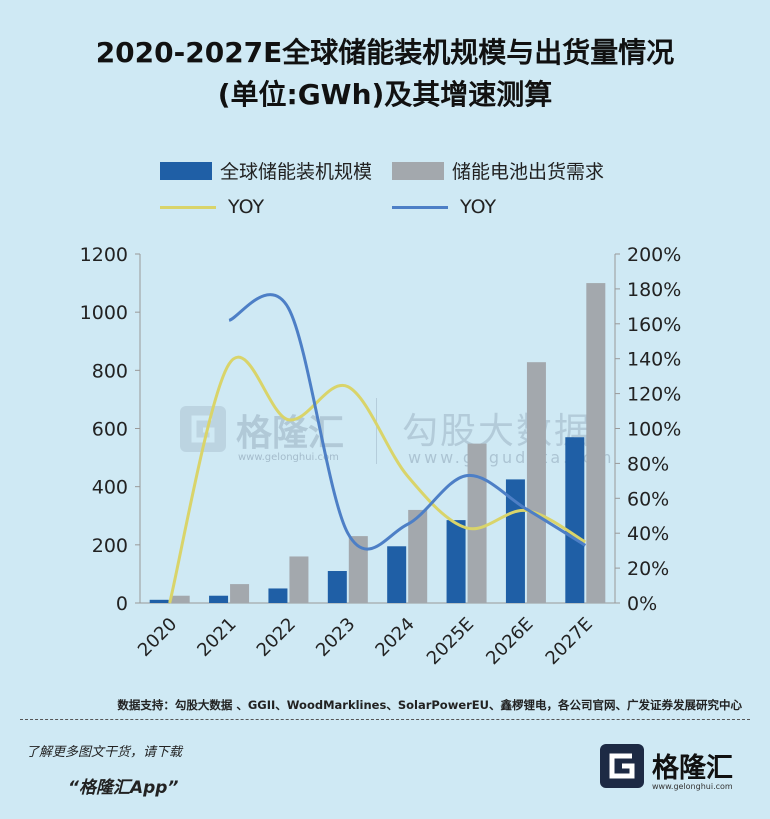 The width and height of the screenshot is (770, 819). Describe the element at coordinates (385, 94) in the screenshot. I see `chart-title-line2: (单位:GWh)及其增速测算` at that location.